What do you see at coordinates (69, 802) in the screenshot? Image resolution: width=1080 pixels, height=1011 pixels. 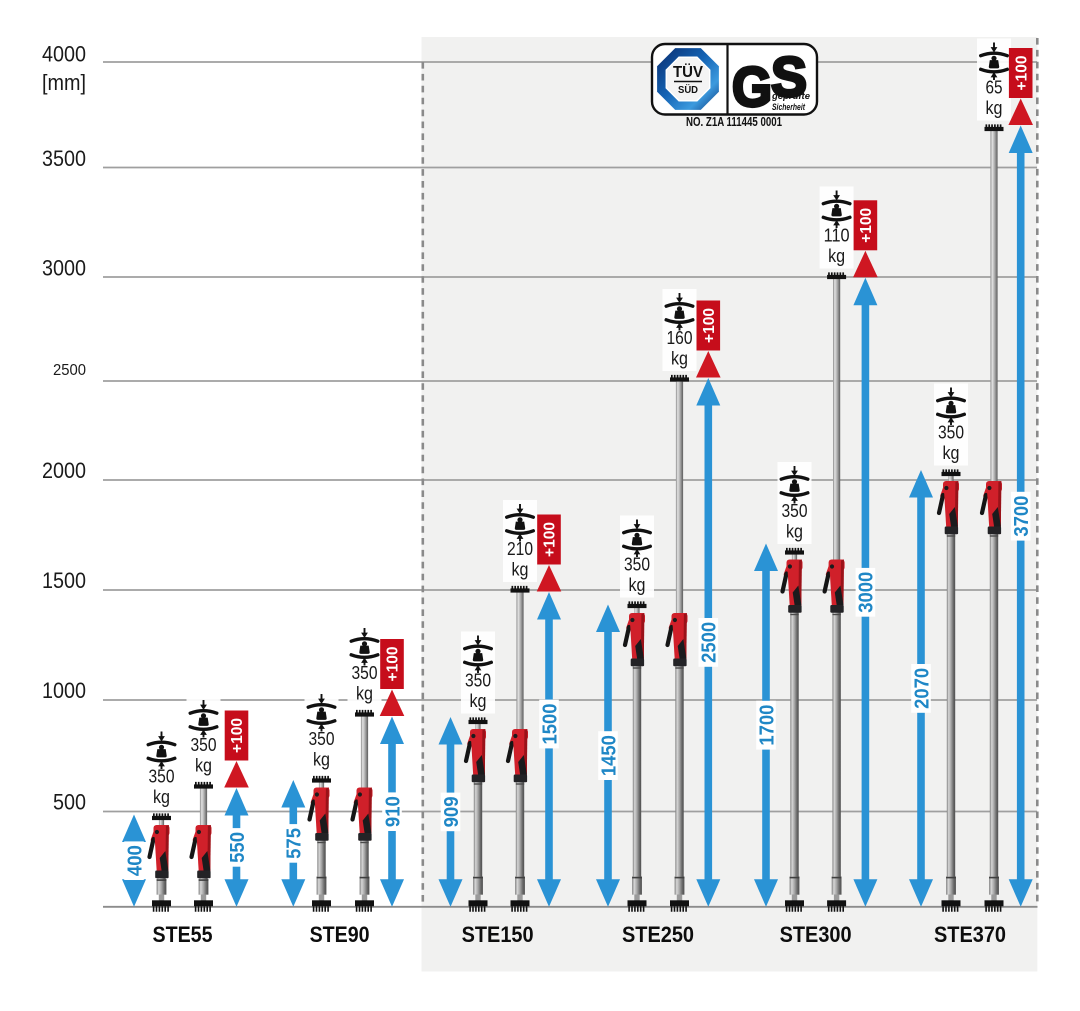 I see `svg-text: 500` at bounding box center [69, 802].